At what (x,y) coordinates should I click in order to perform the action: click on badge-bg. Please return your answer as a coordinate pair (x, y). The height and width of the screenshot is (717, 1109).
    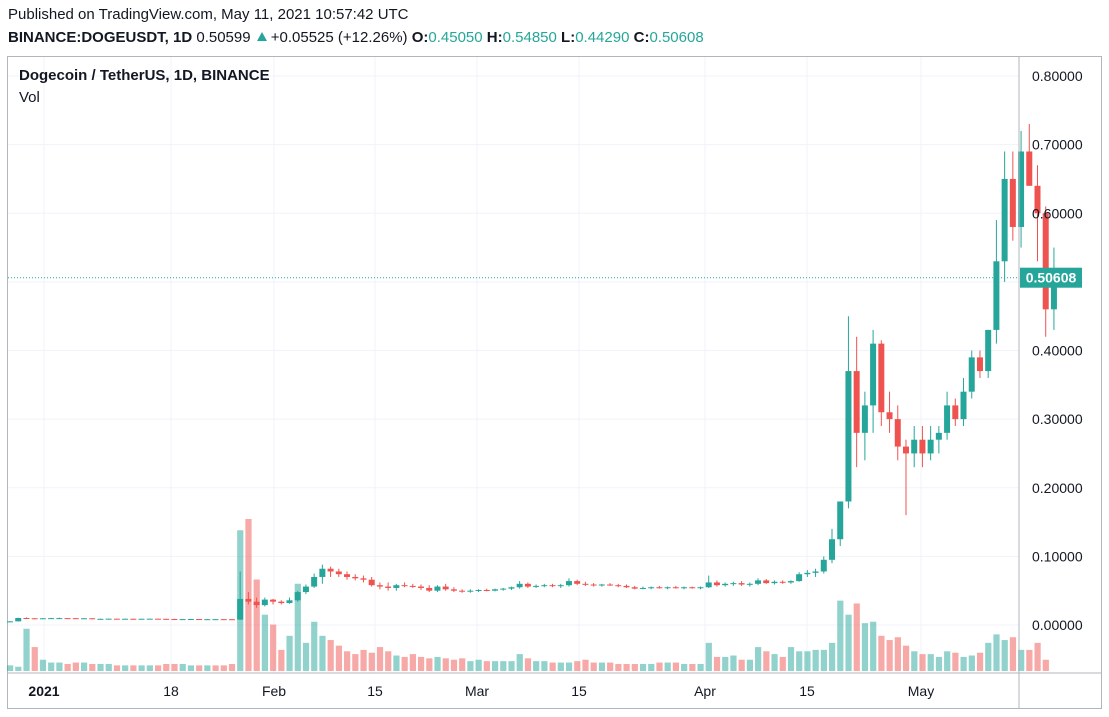
    Looking at the image, I should click on (1051, 277).